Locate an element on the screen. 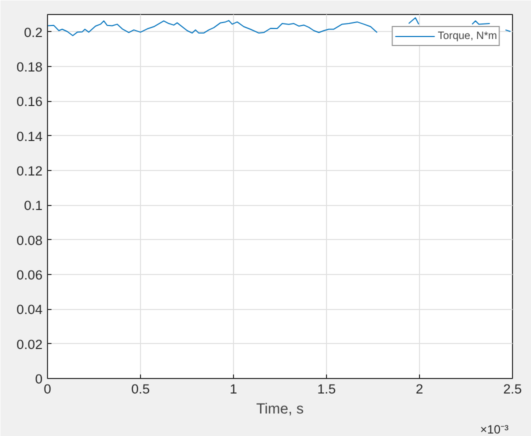 The width and height of the screenshot is (531, 436). x-tick-label: 2 is located at coordinates (420, 389).